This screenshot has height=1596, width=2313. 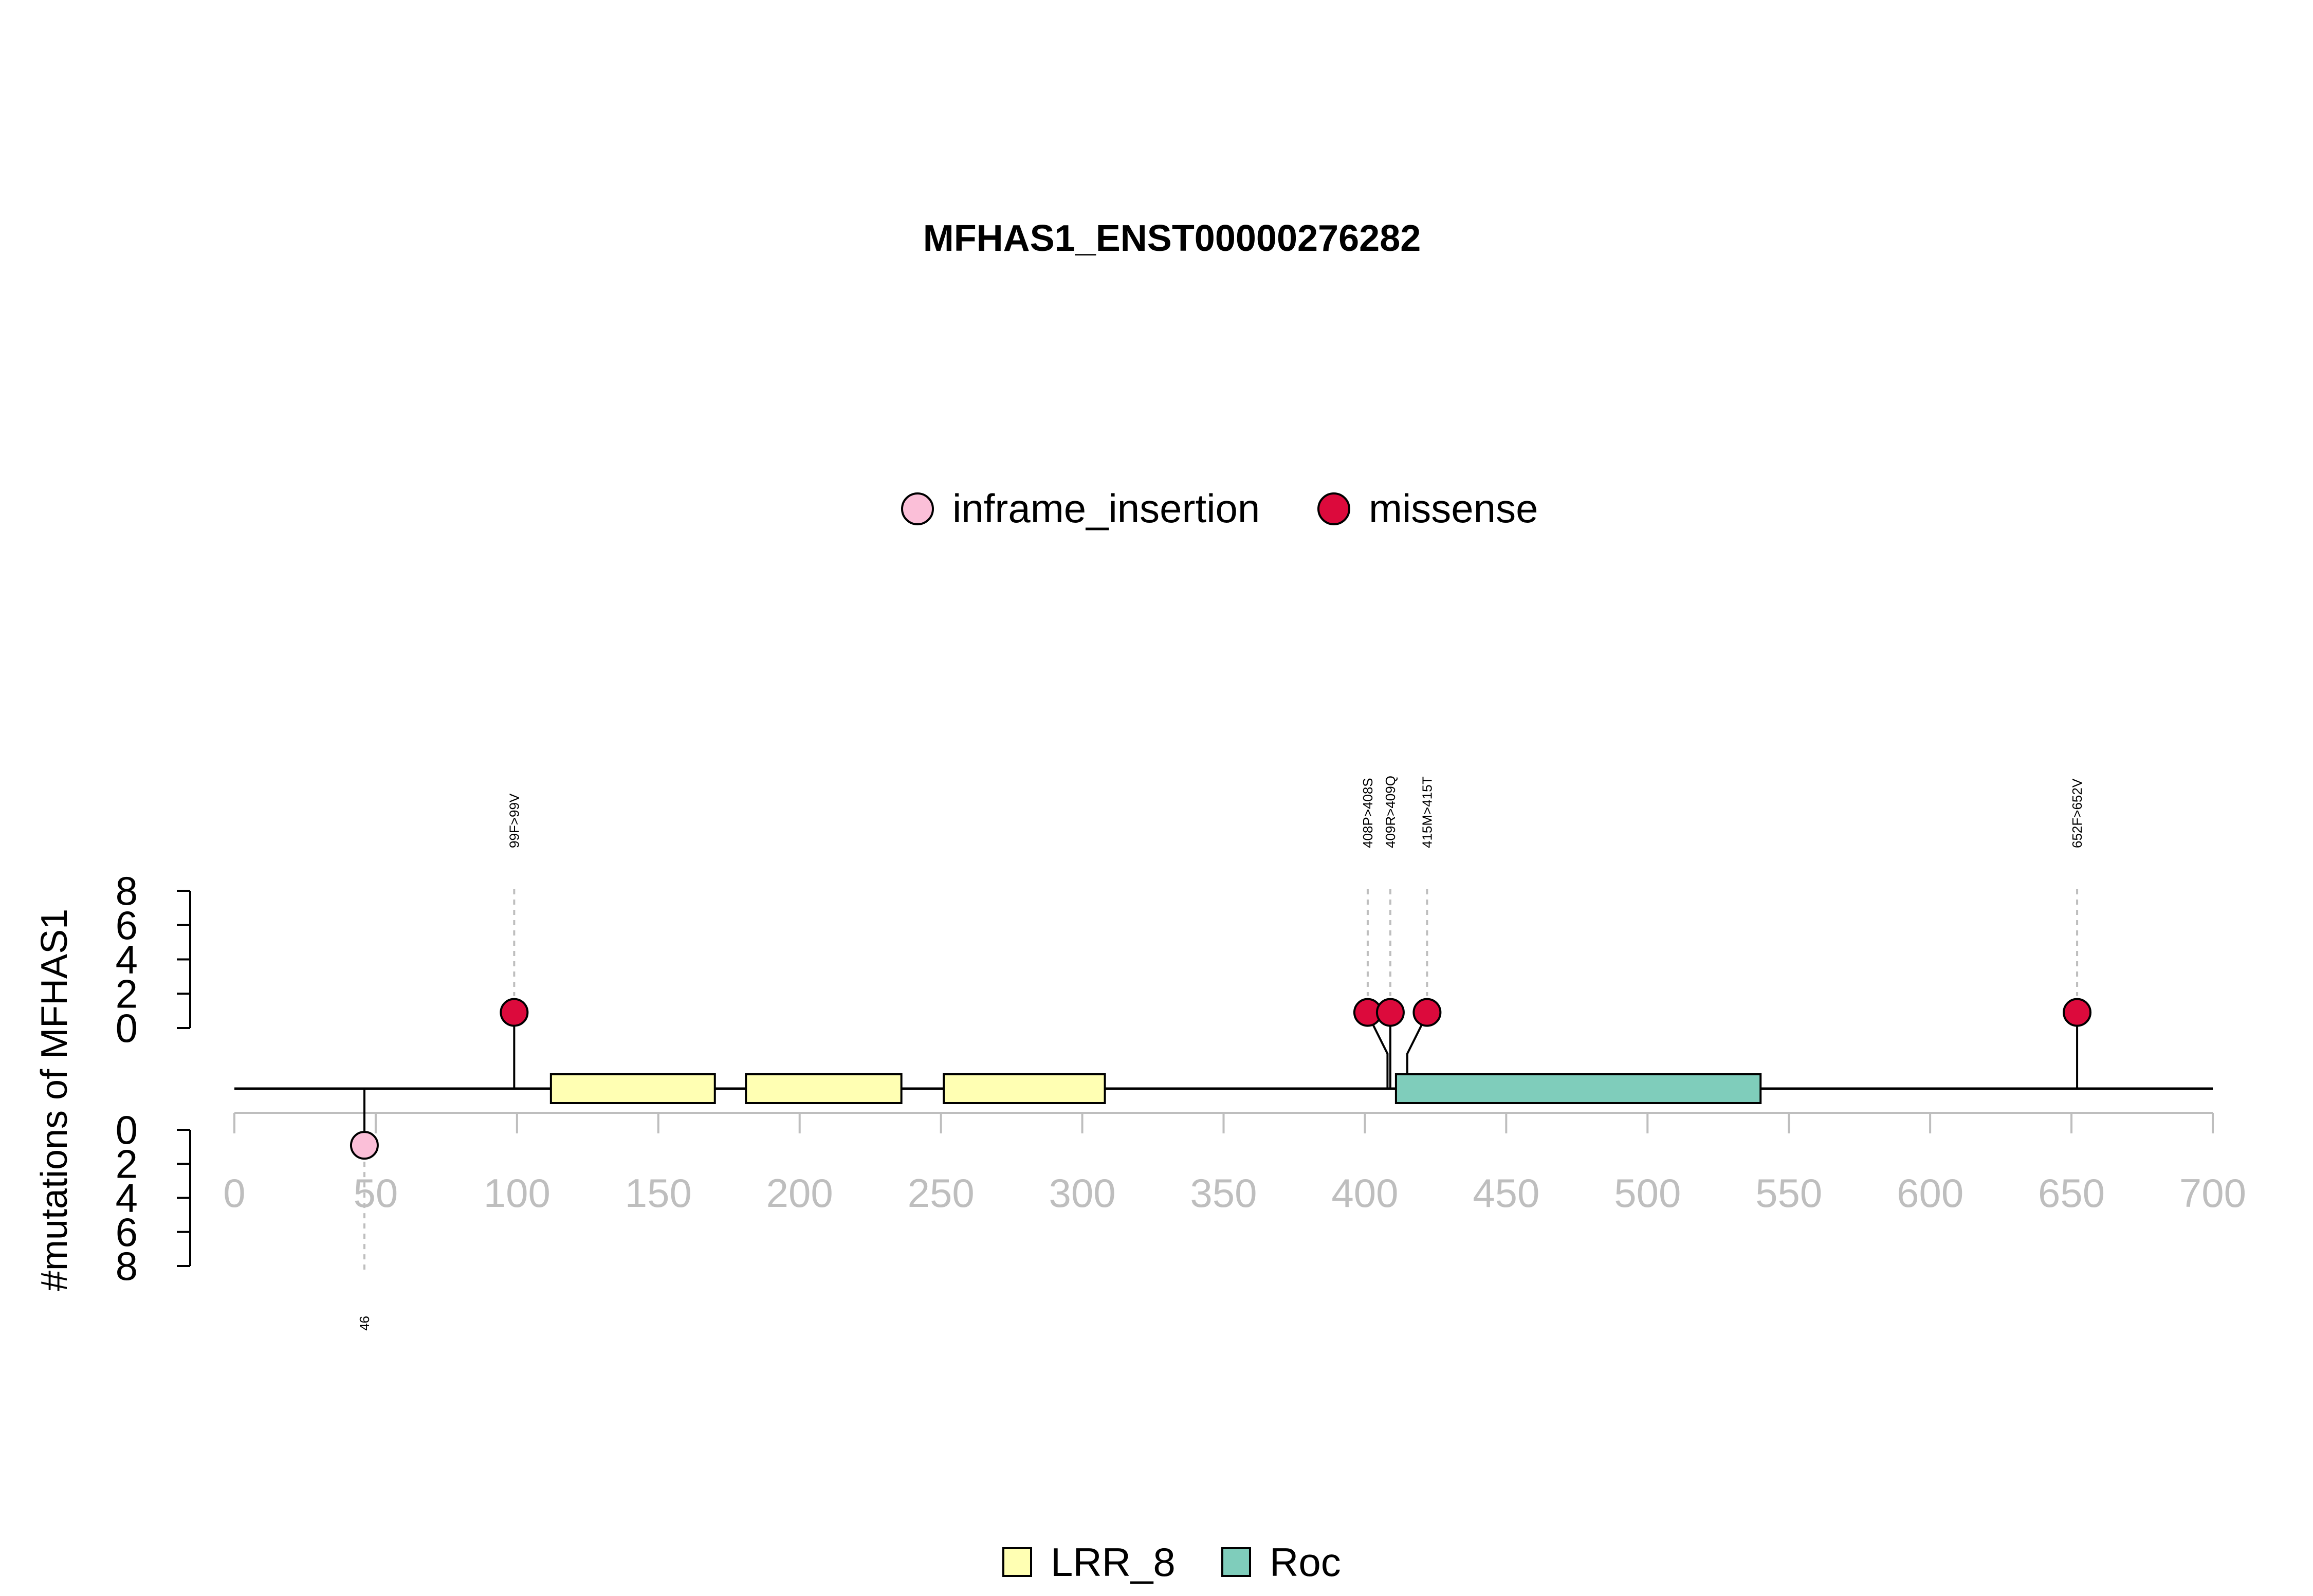 I want to click on x-tick-label: 300, so click(x=1082, y=1193).